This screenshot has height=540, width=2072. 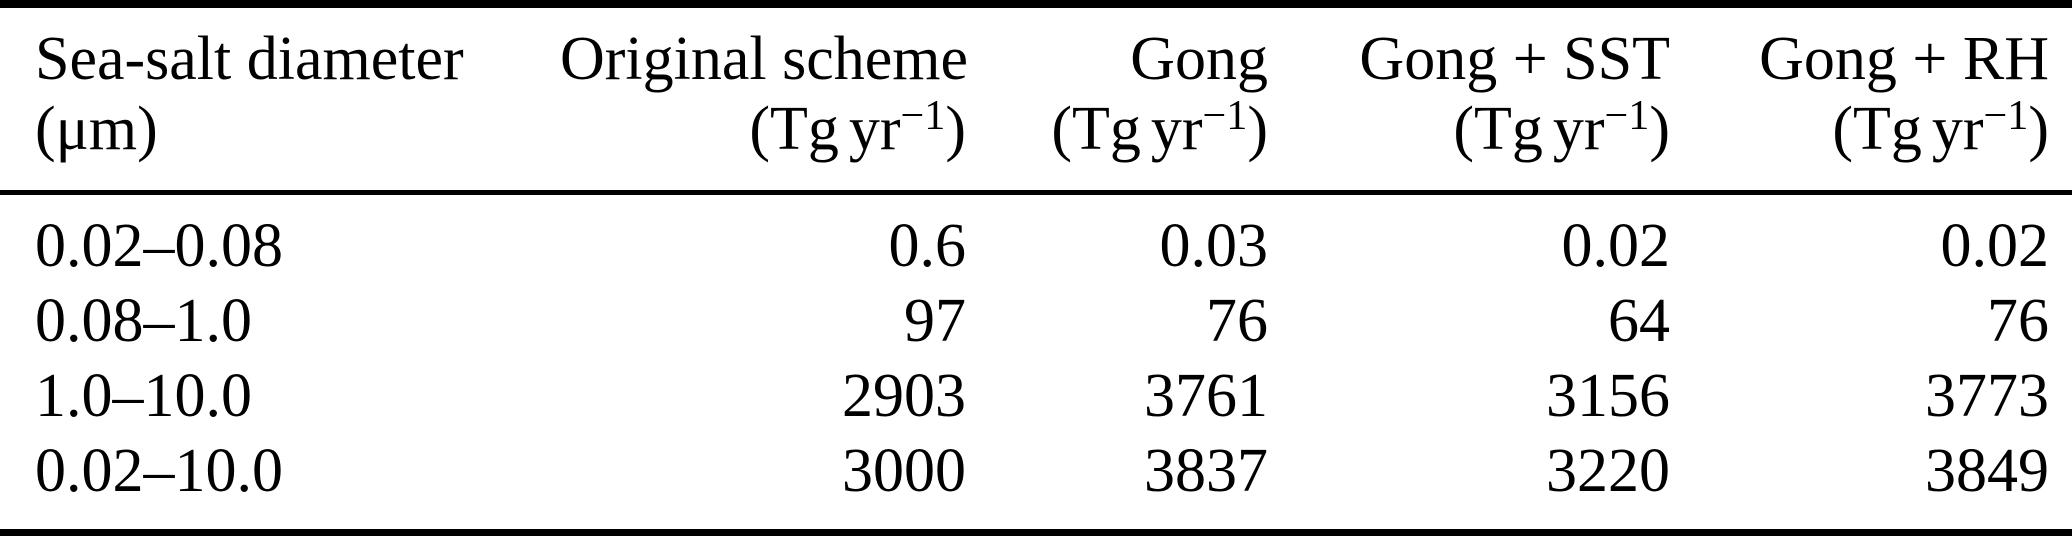 I want to click on cell-gong-sst: 0.02, so click(x=1616, y=246).